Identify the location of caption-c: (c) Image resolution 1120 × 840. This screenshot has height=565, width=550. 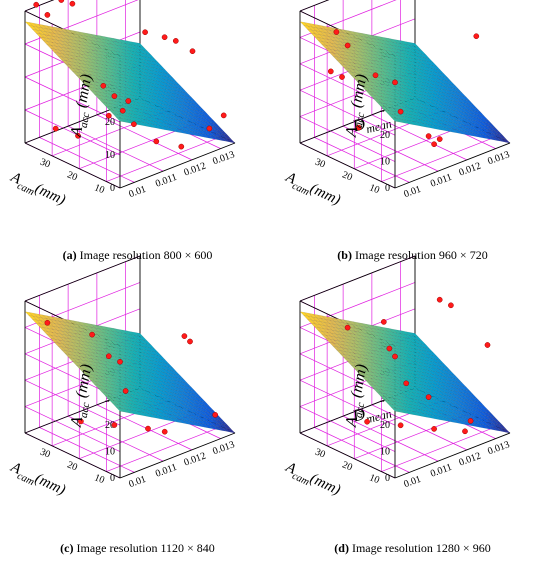
(137, 548).